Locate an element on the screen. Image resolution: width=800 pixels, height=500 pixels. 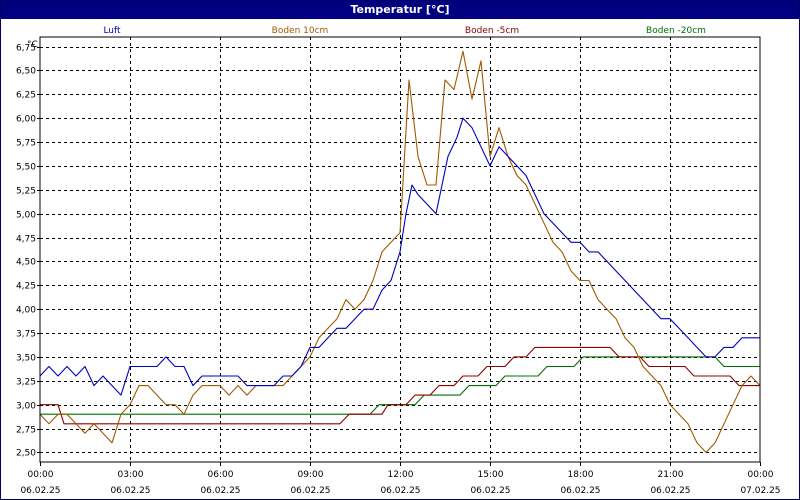
y-tick-label: 2,75 is located at coordinates (26, 431).